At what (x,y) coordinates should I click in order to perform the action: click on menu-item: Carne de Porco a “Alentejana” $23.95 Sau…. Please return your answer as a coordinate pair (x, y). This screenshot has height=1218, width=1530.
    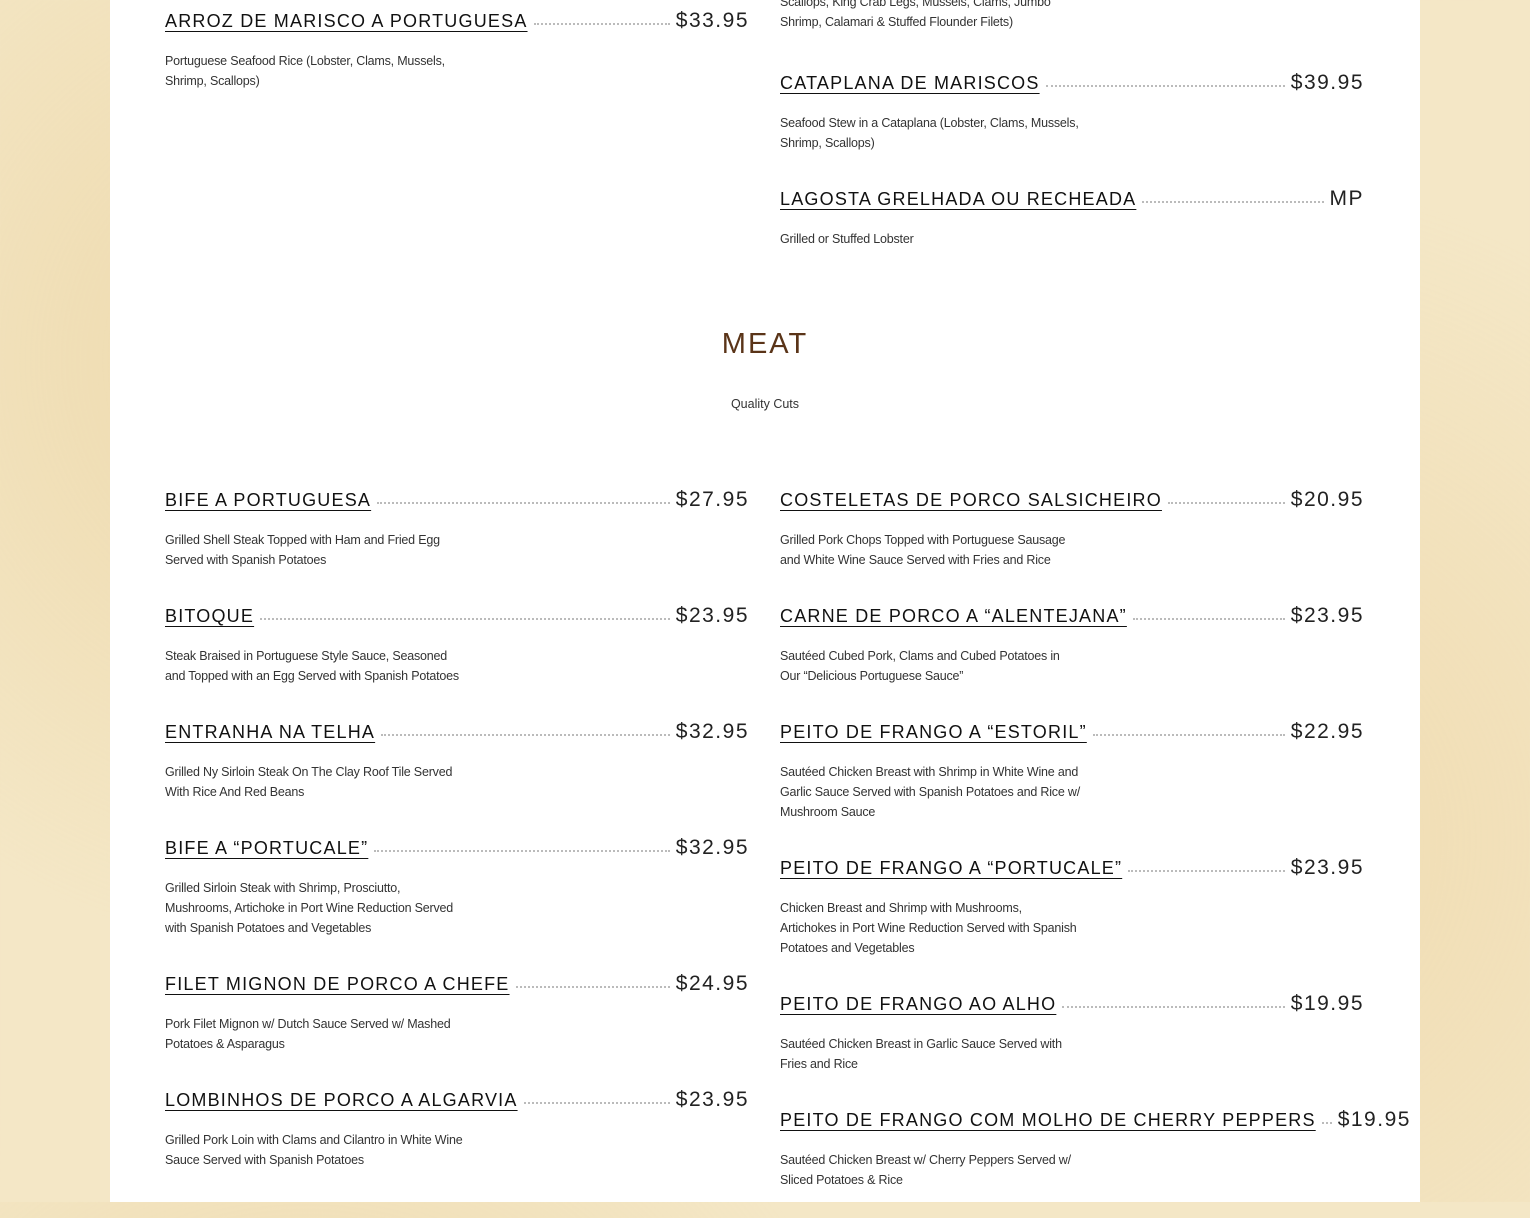
    Looking at the image, I should click on (1072, 642).